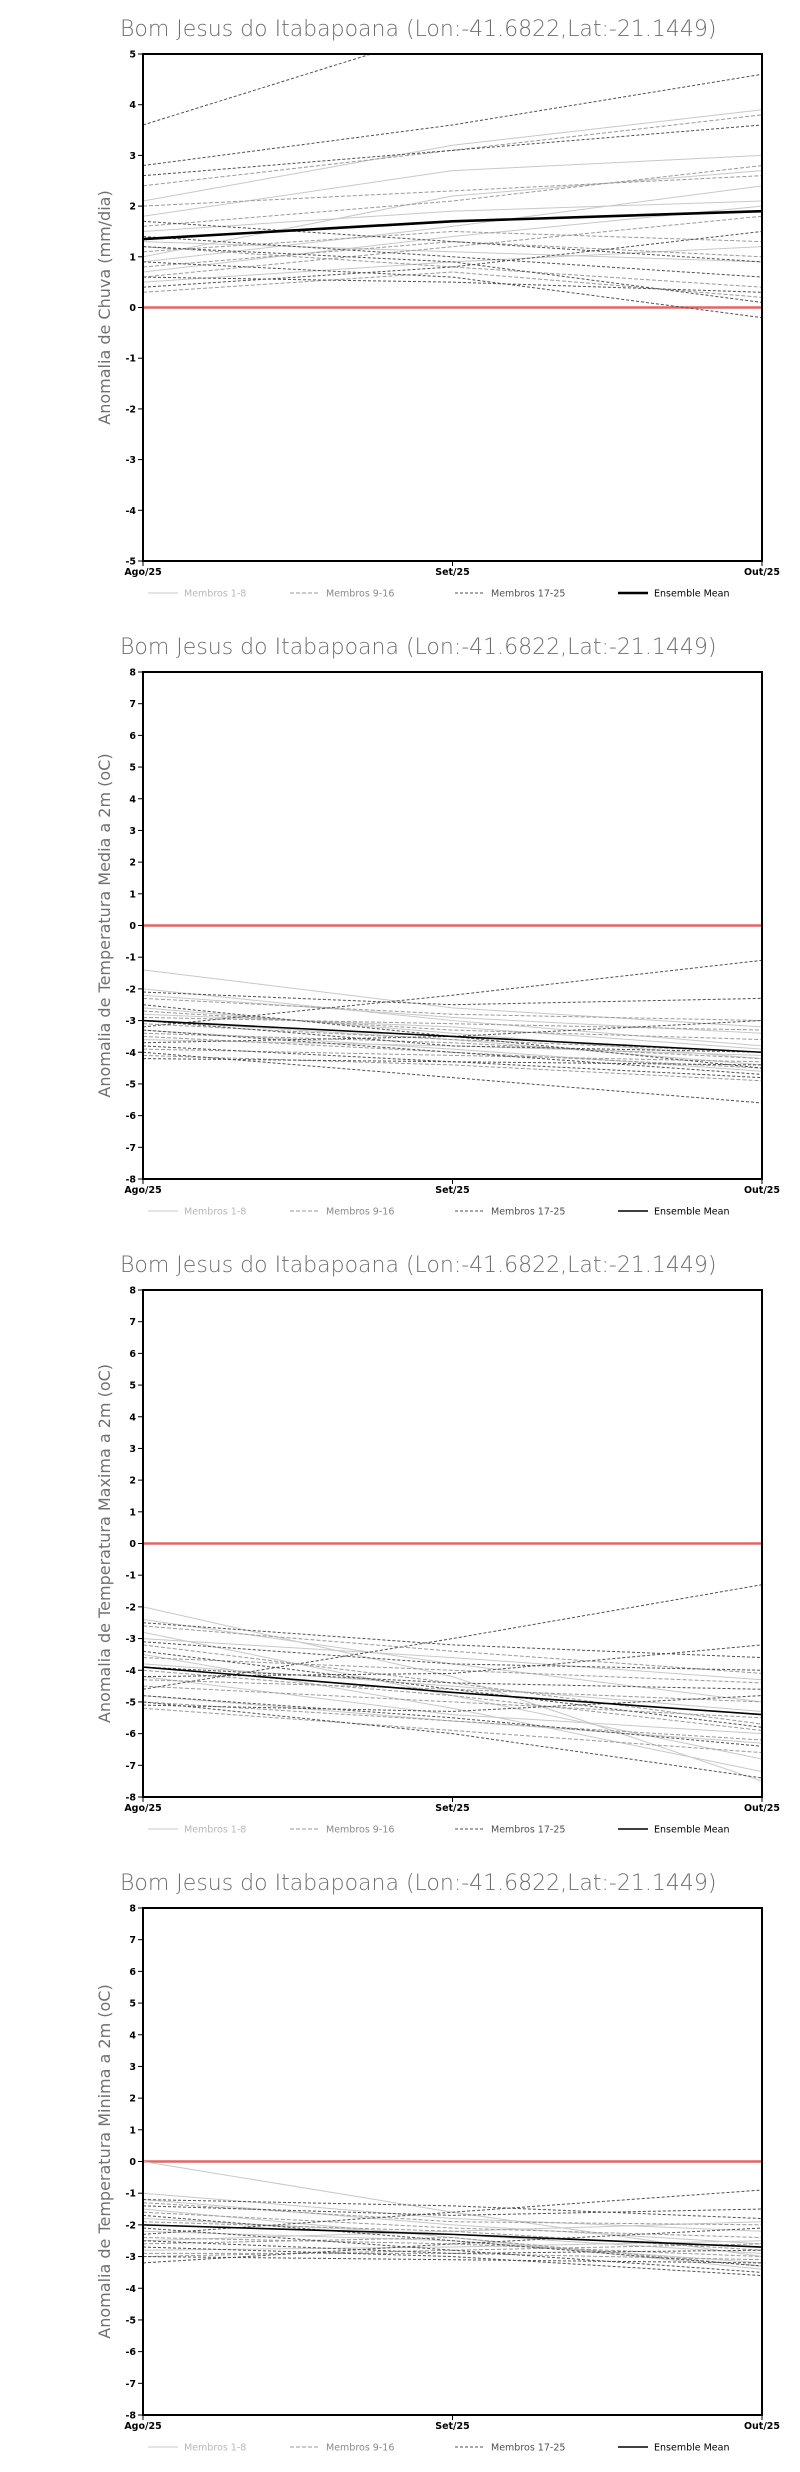 Image resolution: width=800 pixels, height=2472 pixels. I want to click on legend-label-1: Membros 1-8, so click(215, 594).